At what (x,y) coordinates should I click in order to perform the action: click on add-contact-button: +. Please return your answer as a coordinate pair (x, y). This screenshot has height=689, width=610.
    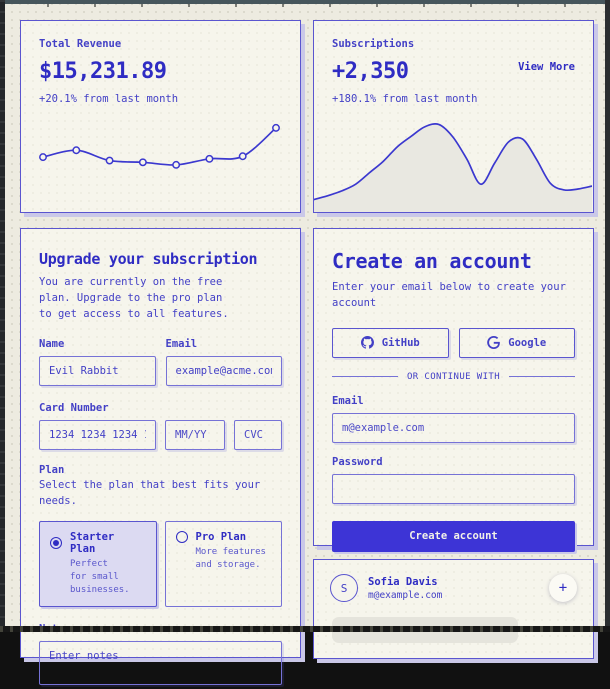
    Looking at the image, I should click on (563, 588).